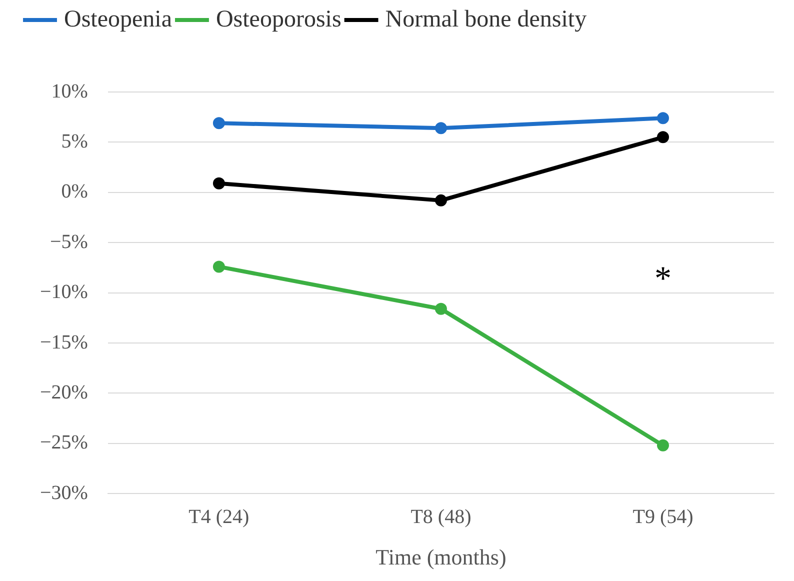  I want to click on y-tick-label: 5%, so click(74, 141).